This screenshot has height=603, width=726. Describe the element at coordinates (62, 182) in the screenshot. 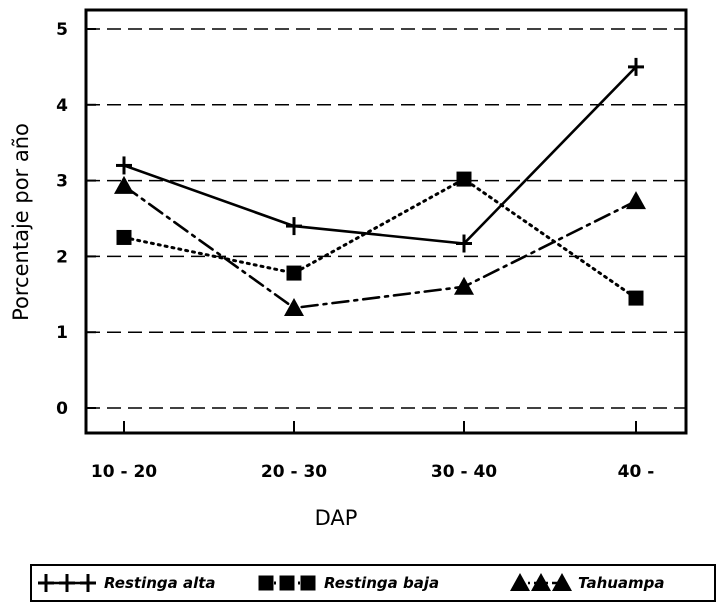

I see `y-tick-label: 3` at that location.